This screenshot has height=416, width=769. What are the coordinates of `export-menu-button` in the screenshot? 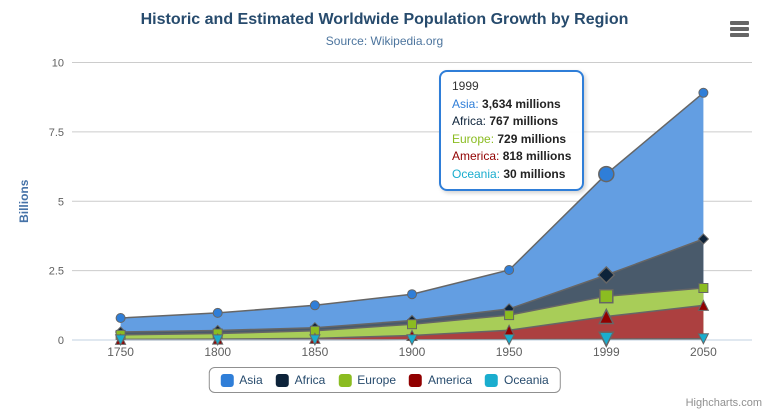 It's located at (740, 29).